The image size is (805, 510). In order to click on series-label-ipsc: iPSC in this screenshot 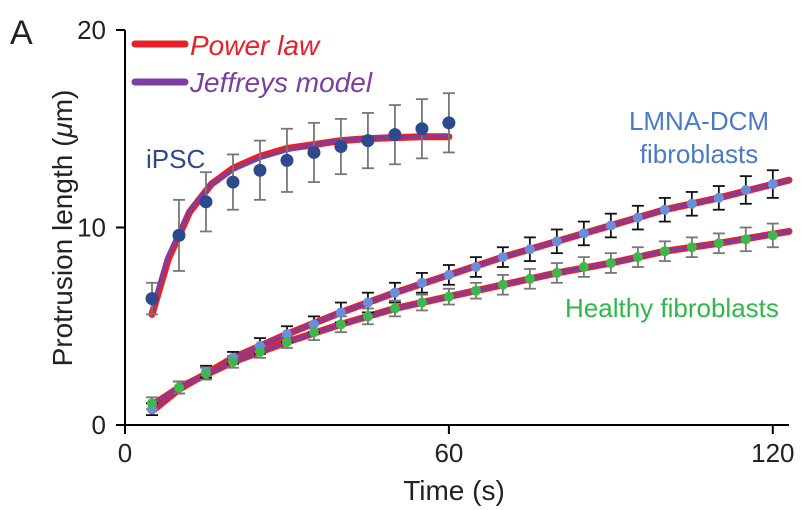, I will do `click(175, 159)`.